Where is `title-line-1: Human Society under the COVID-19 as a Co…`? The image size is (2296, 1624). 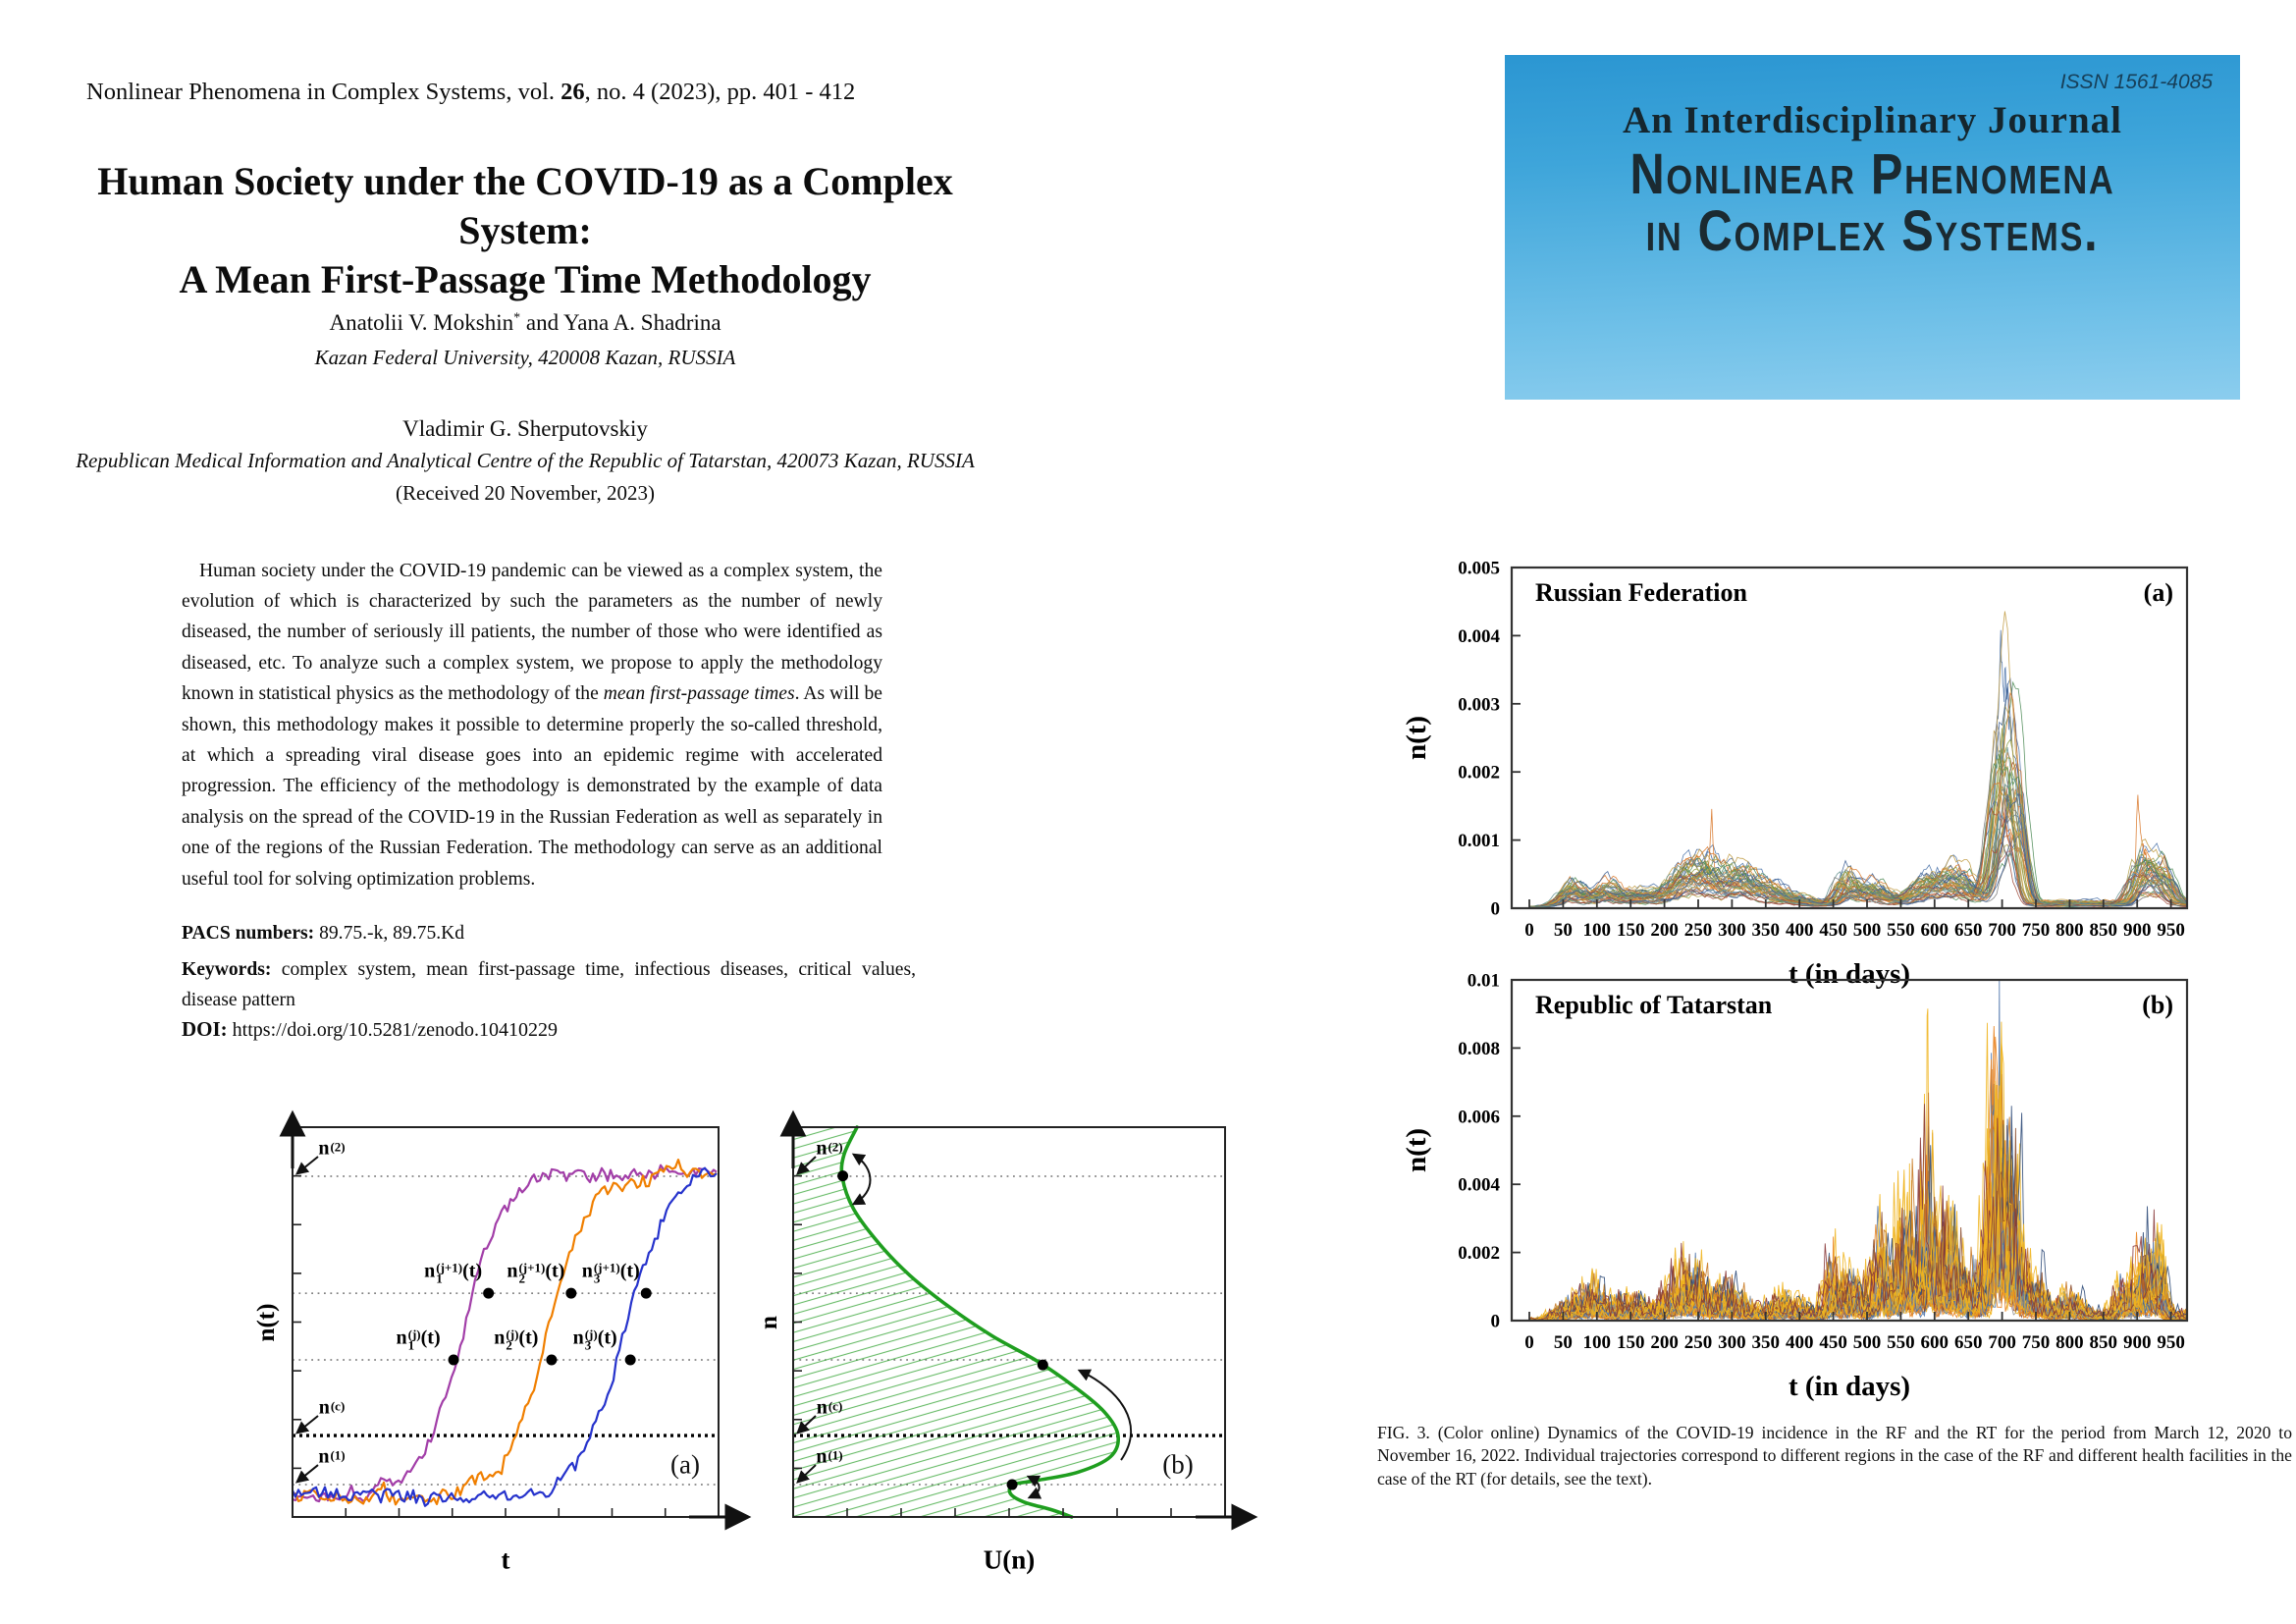
title-line-1: Human Society under the COVID-19 as a Co… is located at coordinates (525, 205).